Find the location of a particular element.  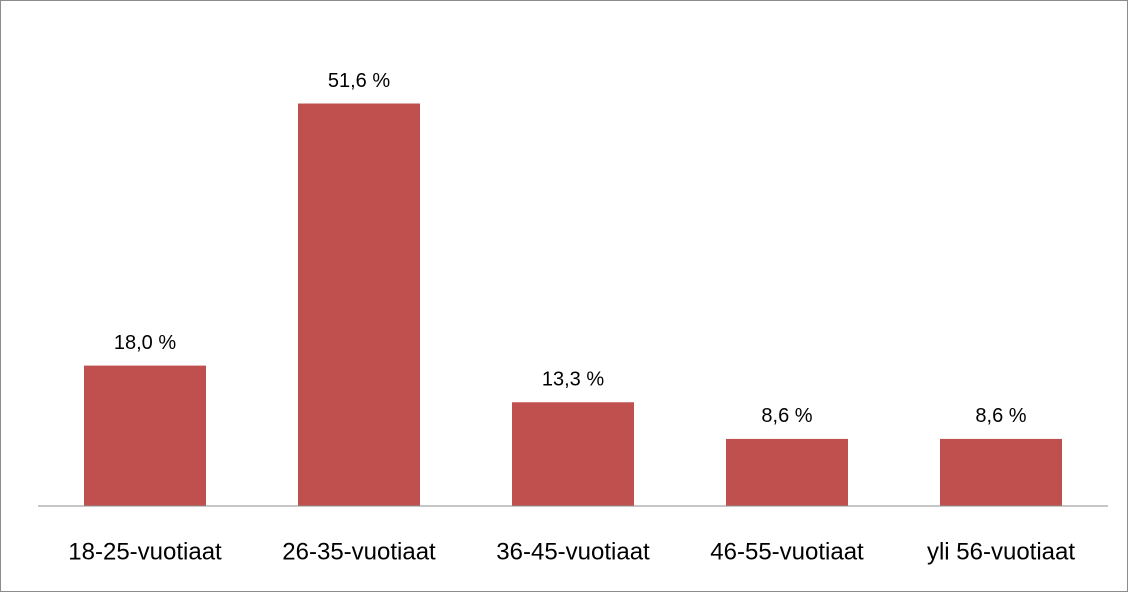

x-tick-label: 26-35-vuotiaat is located at coordinates (359, 551).